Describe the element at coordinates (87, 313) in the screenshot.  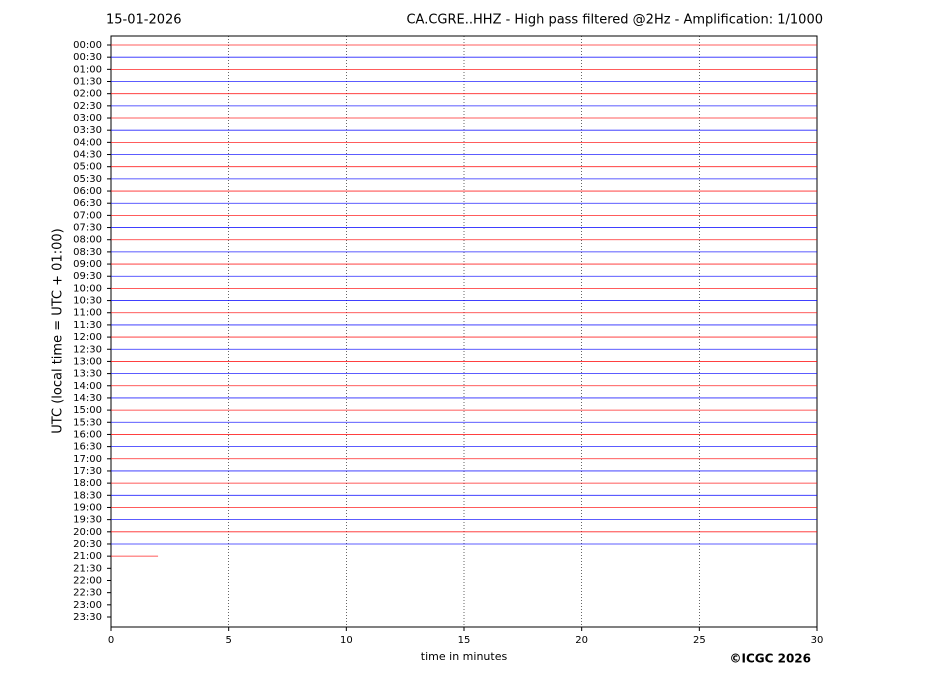
I see `y-tick-label: 11:00` at that location.